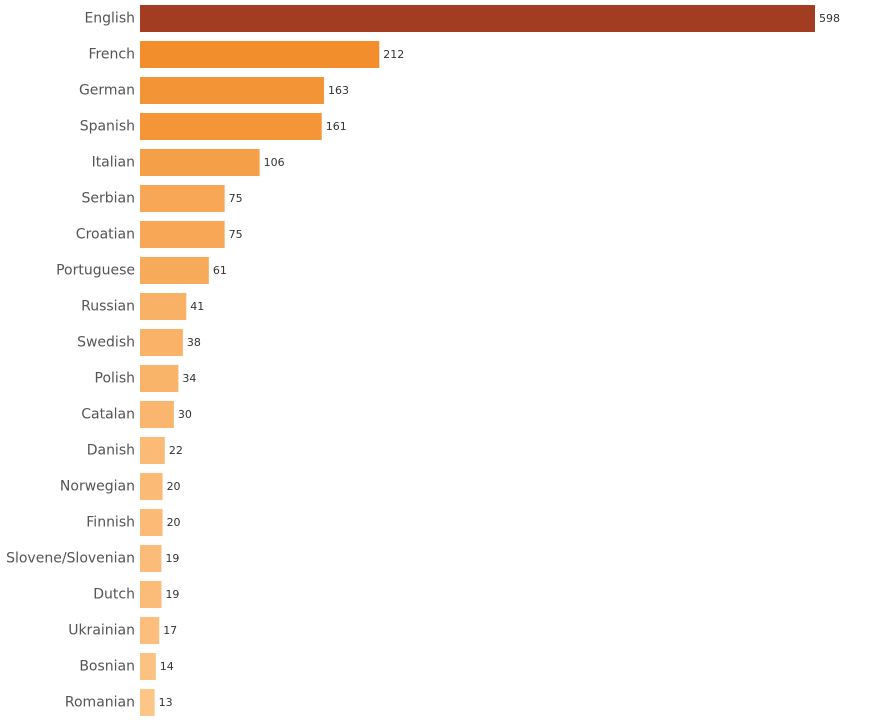  What do you see at coordinates (174, 270) in the screenshot?
I see `bar-portuguese` at bounding box center [174, 270].